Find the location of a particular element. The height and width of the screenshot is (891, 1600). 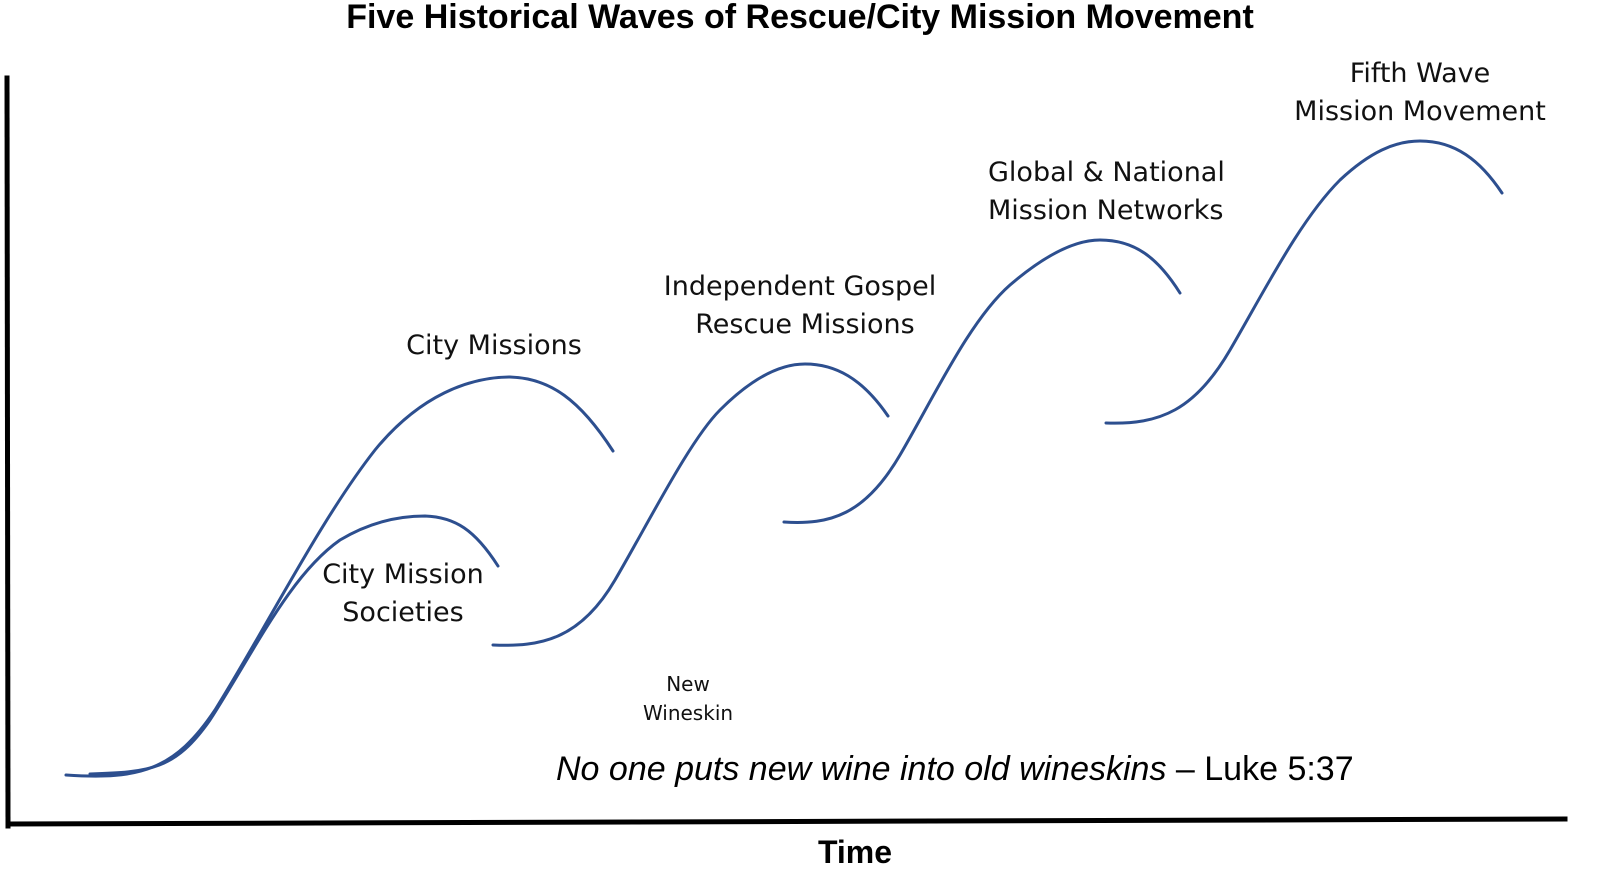

wave-label-city-mission-societies: City Mission Societies is located at coordinates (403, 594).